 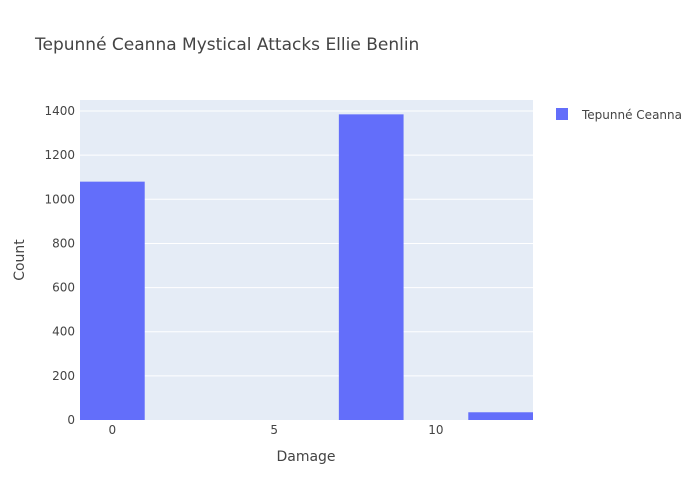 I want to click on y-axis-label: Count, so click(x=20, y=260).